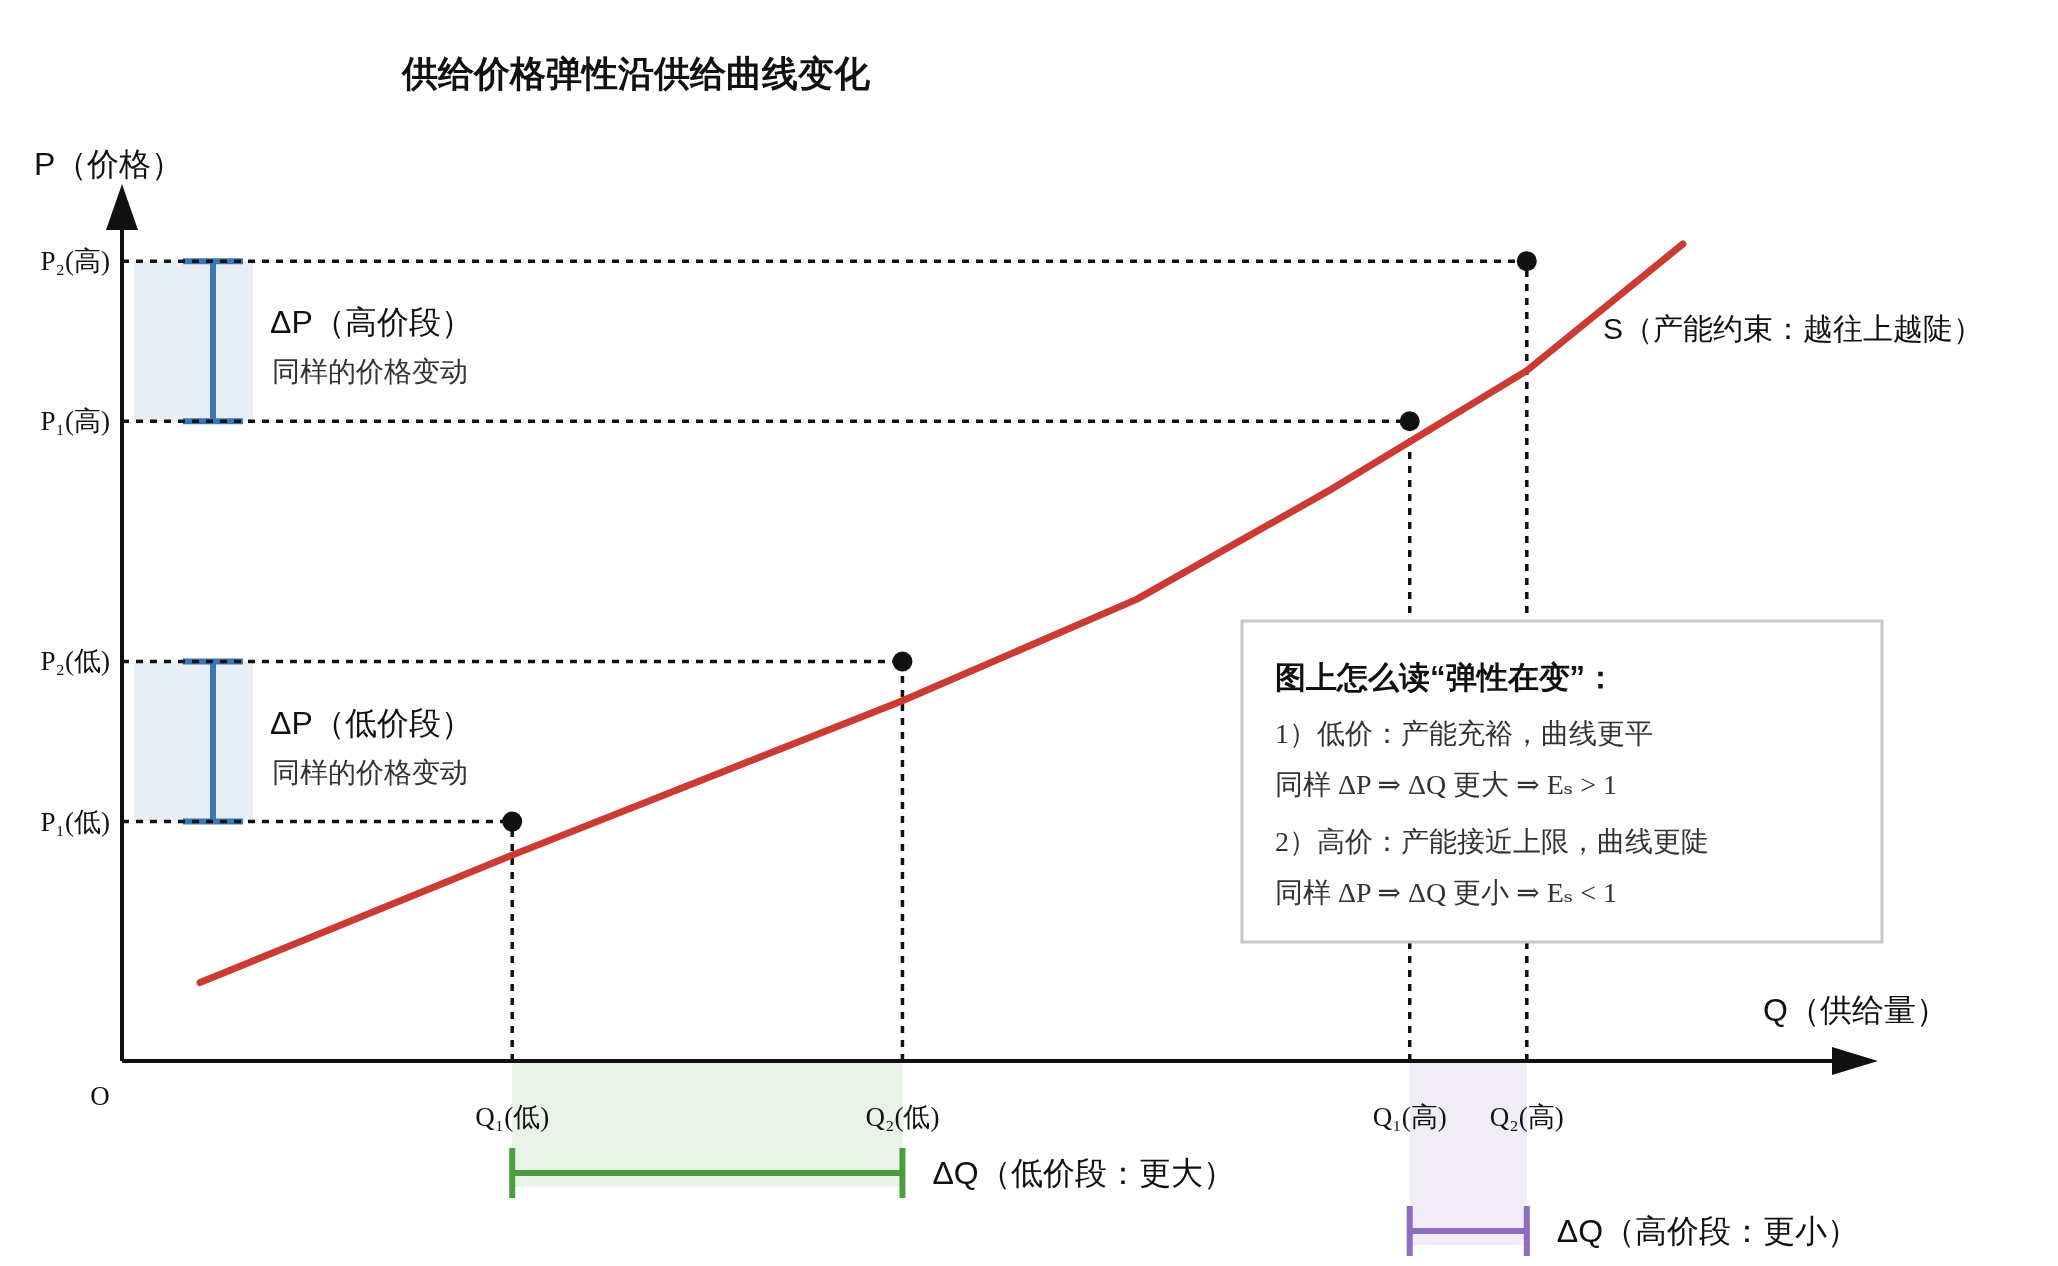  I want to click on text: ΔQ（低价段：更大）, so click(1083, 1173).